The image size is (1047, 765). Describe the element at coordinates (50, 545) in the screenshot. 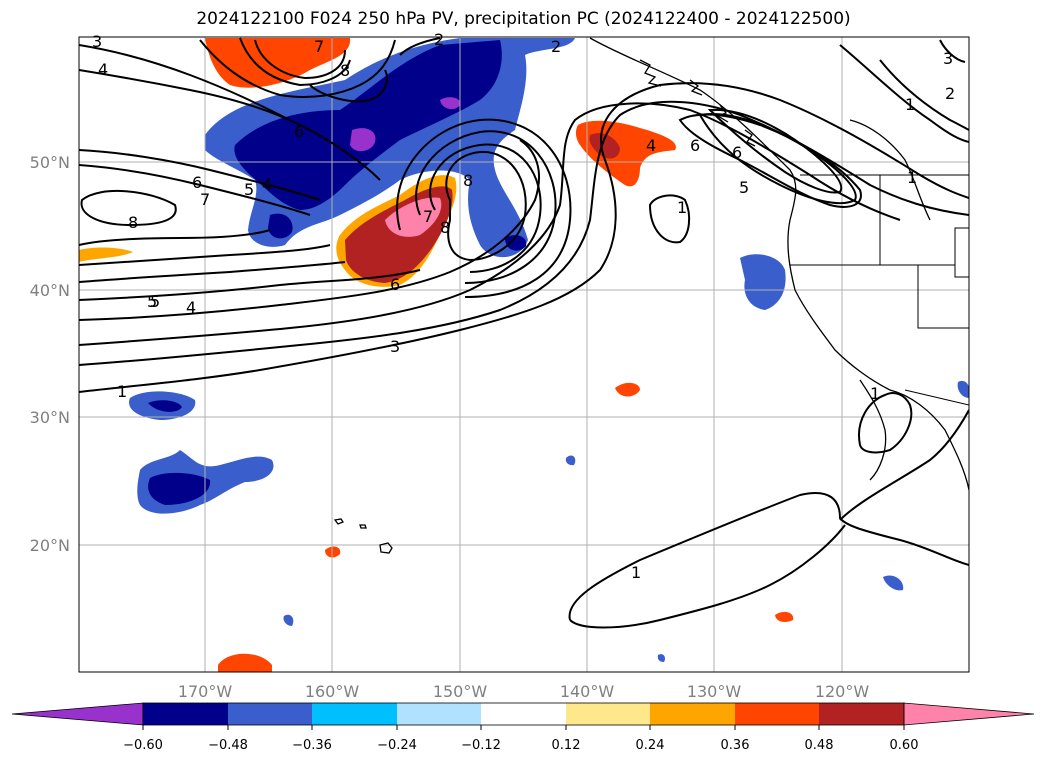

I see `lat-label: 20°N` at that location.